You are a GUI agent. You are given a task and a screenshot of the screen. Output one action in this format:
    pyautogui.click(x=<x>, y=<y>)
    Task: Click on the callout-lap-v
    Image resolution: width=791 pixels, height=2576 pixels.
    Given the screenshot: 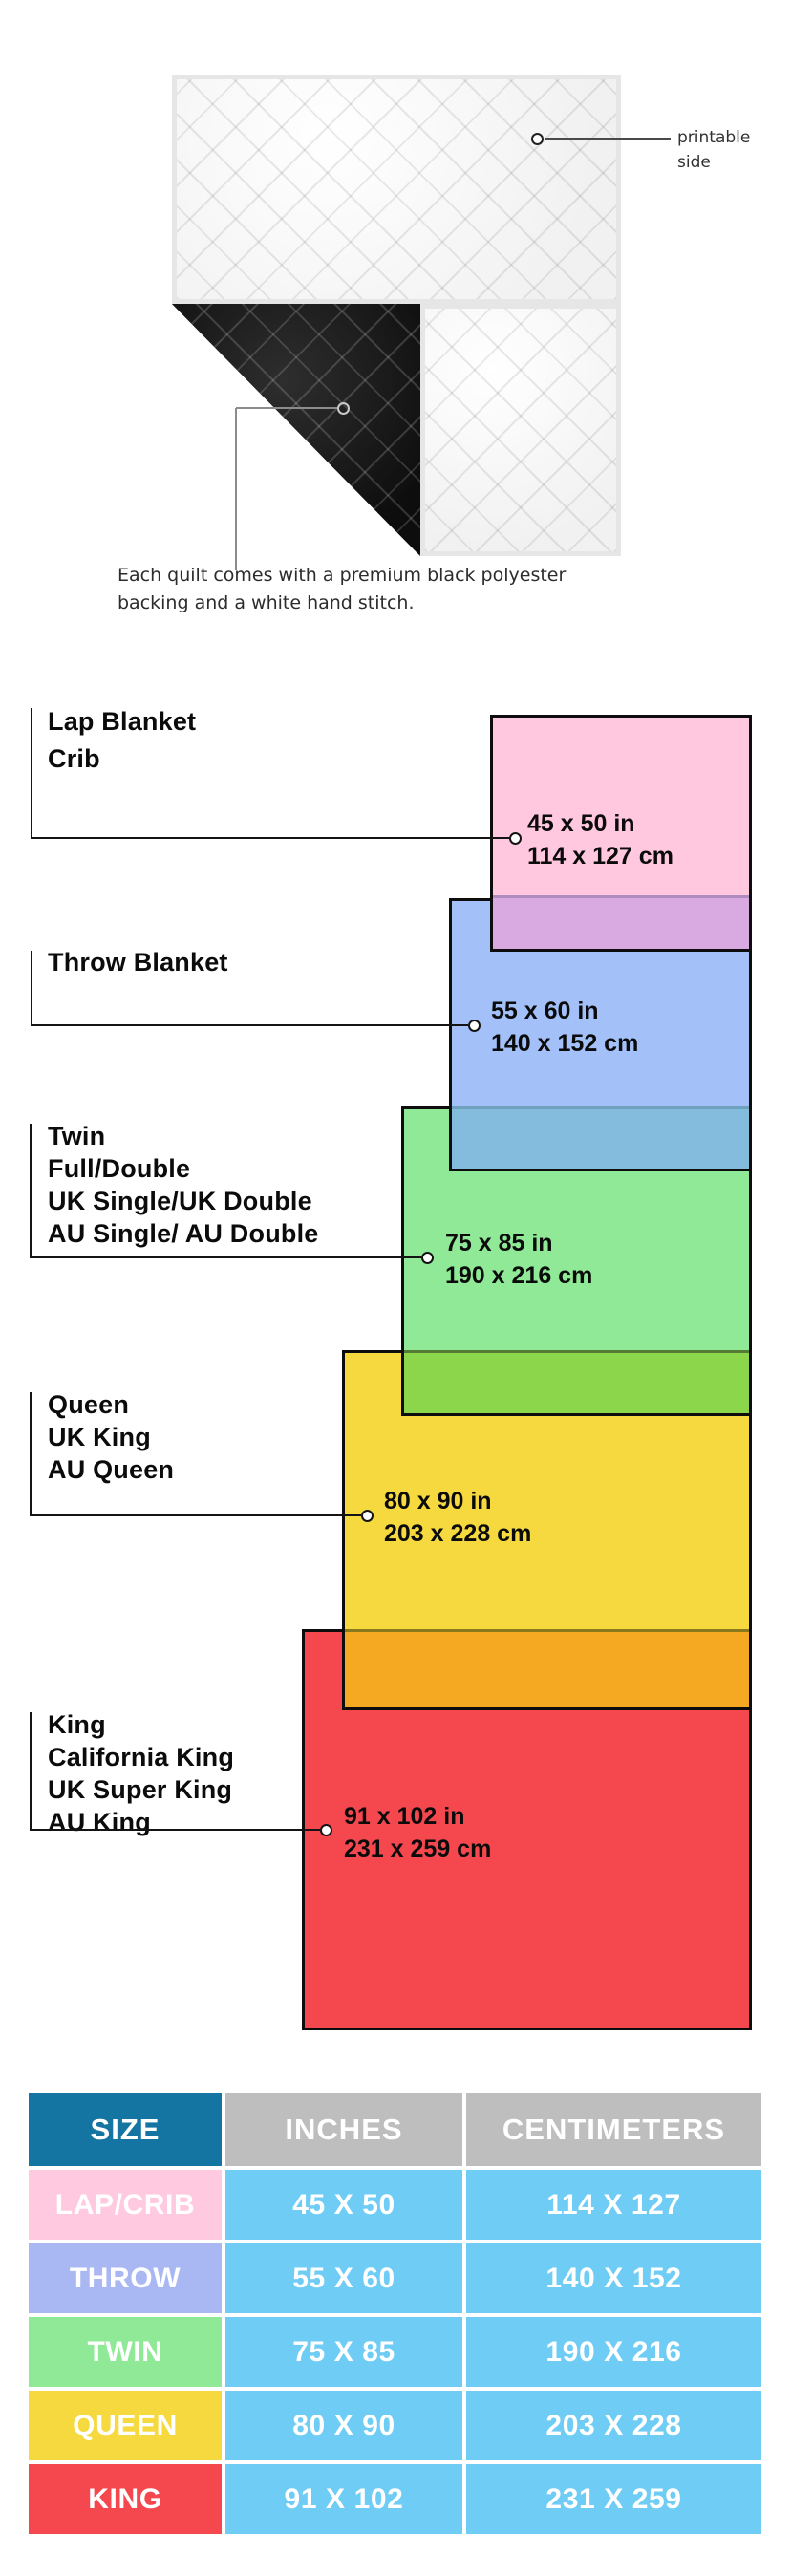 What is the action you would take?
    pyautogui.click(x=32, y=773)
    